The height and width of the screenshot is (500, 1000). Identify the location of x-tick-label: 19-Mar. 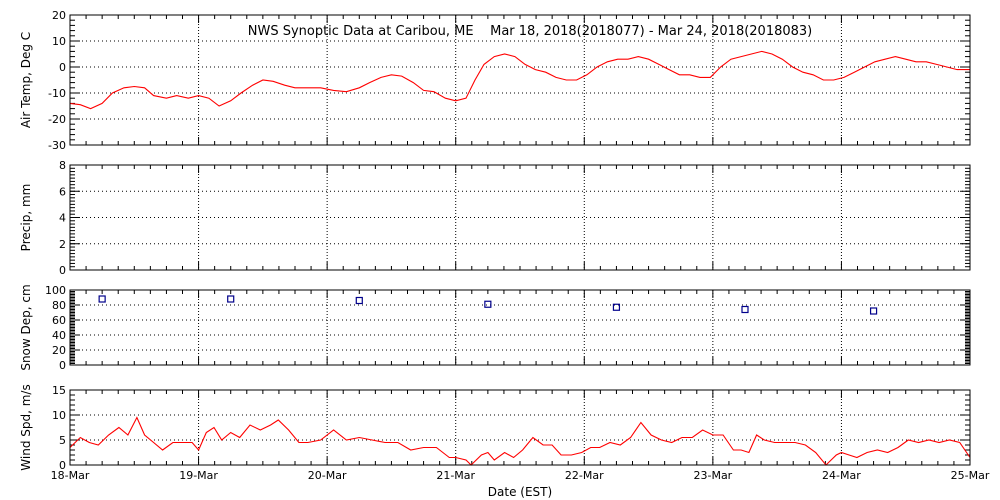
(198, 475).